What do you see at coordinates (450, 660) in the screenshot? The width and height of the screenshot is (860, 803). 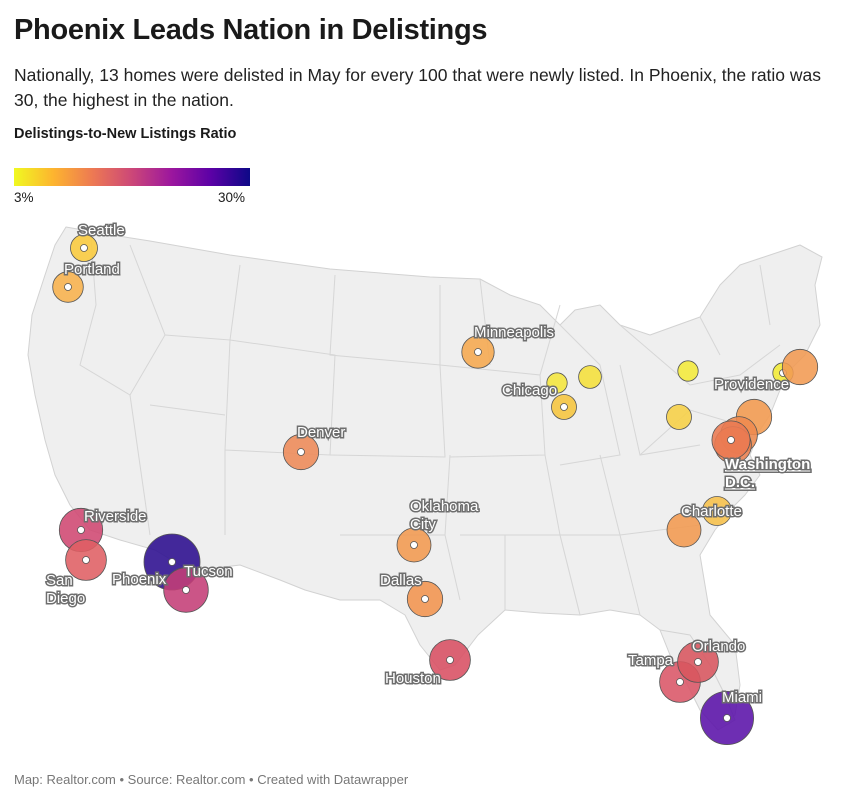 I see `city-dot-houston` at bounding box center [450, 660].